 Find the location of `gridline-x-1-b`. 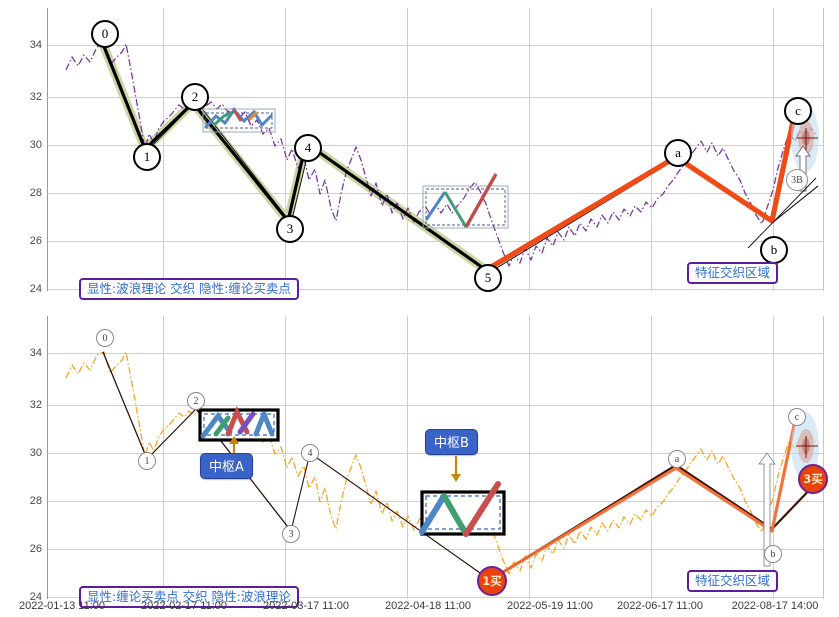

gridline-x-1-b is located at coordinates (163, 457).